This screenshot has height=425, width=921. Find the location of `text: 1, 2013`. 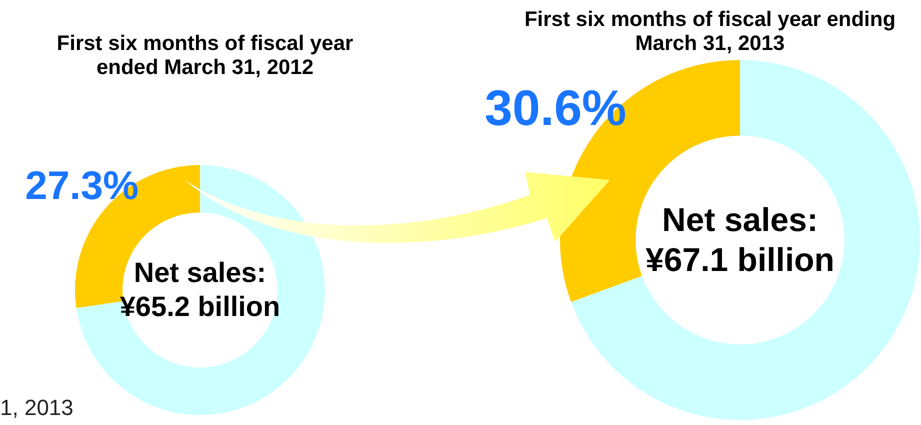

text: 1, 2013 is located at coordinates (37, 408).